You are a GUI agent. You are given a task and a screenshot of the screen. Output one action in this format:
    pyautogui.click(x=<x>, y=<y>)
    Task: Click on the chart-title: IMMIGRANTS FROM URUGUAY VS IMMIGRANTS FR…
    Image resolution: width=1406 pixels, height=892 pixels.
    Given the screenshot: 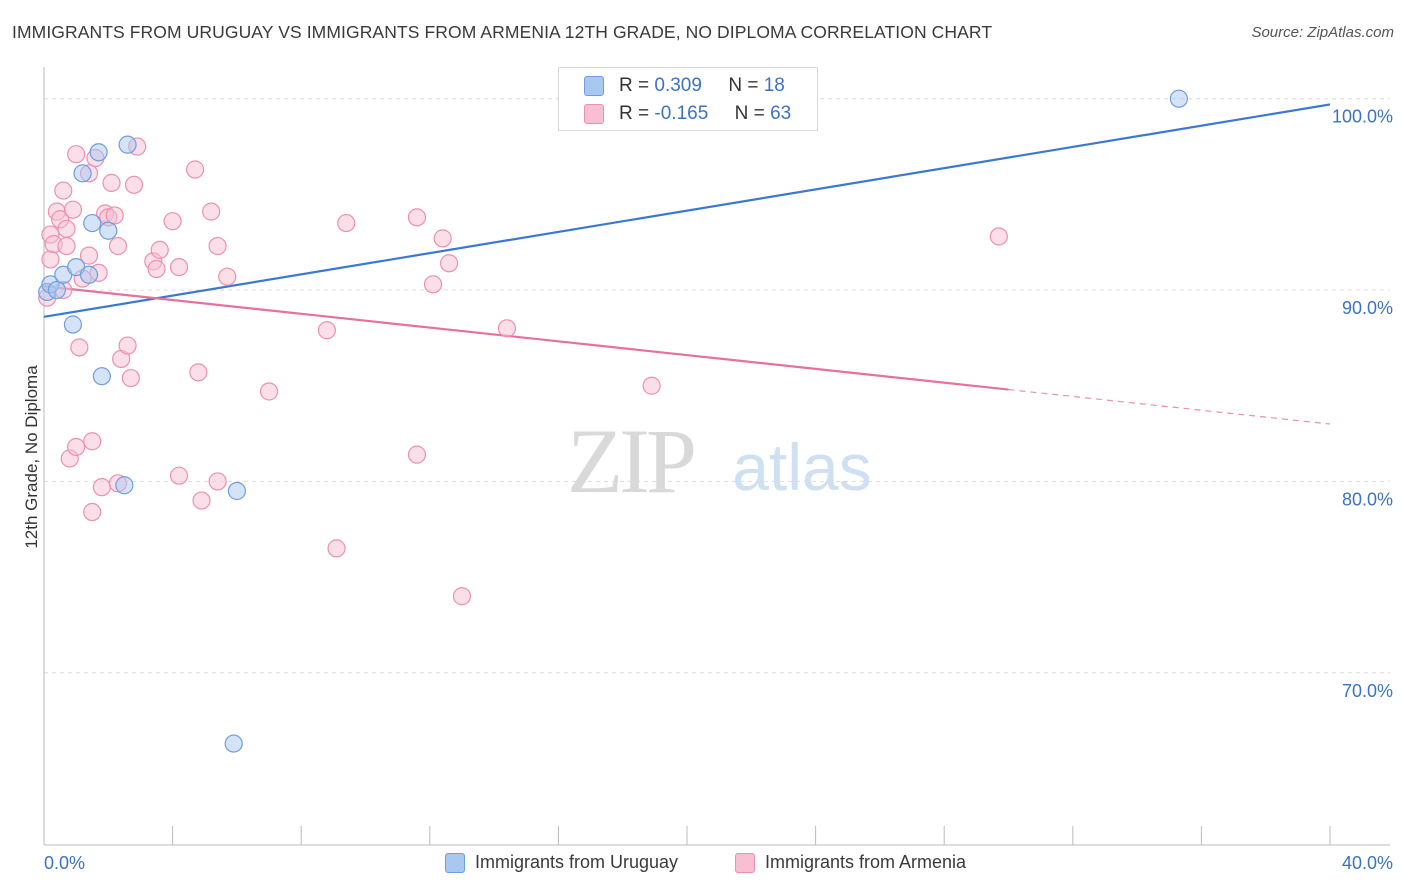 What is the action you would take?
    pyautogui.click(x=502, y=32)
    